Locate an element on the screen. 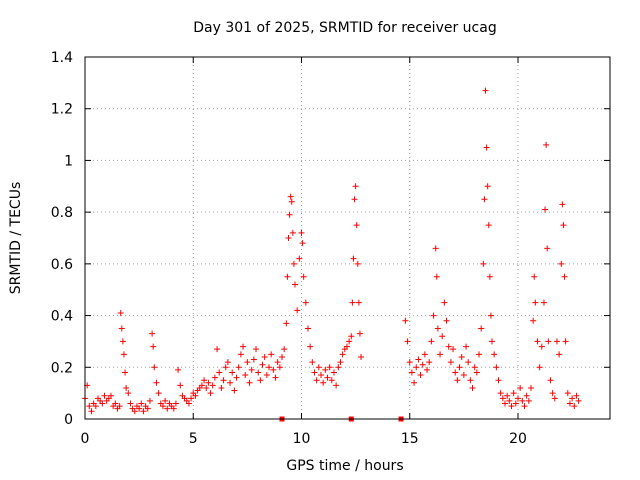  y-tick-label: 0.4 is located at coordinates (62, 317).